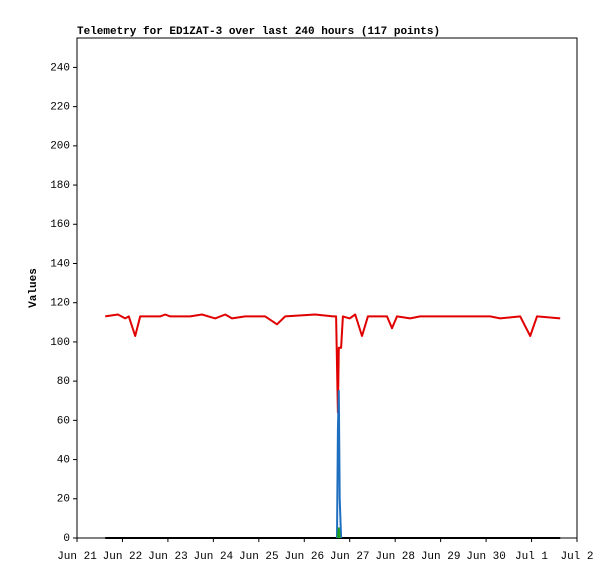  Describe the element at coordinates (66, 539) in the screenshot. I see `y-tick-label: 0` at that location.